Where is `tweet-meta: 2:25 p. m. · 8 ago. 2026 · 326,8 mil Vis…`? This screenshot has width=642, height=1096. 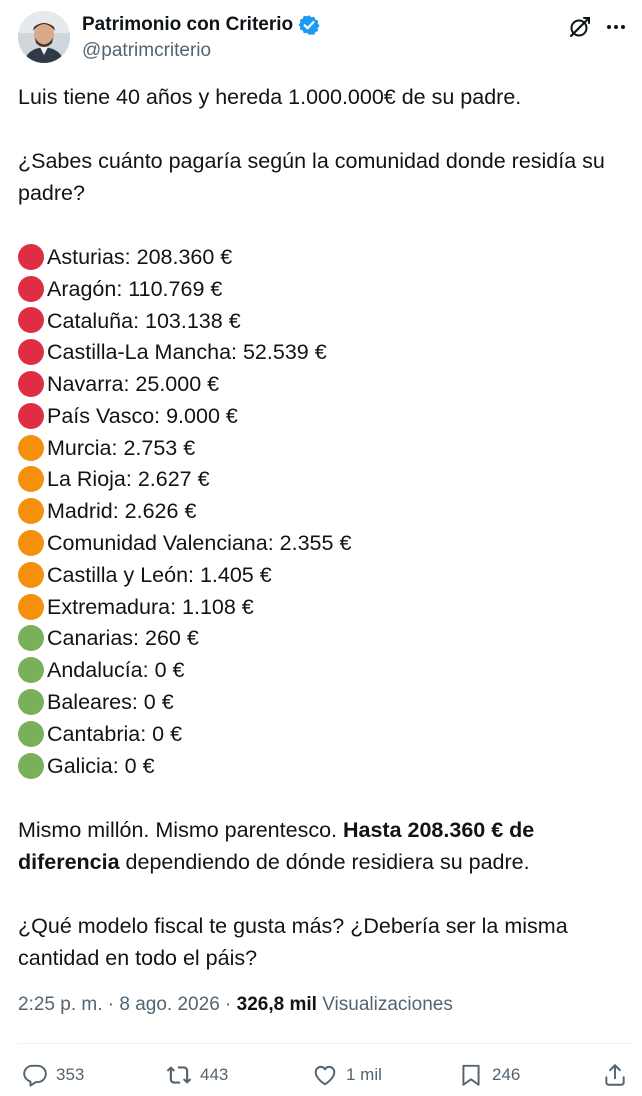 tweet-meta: 2:25 p. m. · 8 ago. 2026 · 326,8 mil Vis… is located at coordinates (235, 1005).